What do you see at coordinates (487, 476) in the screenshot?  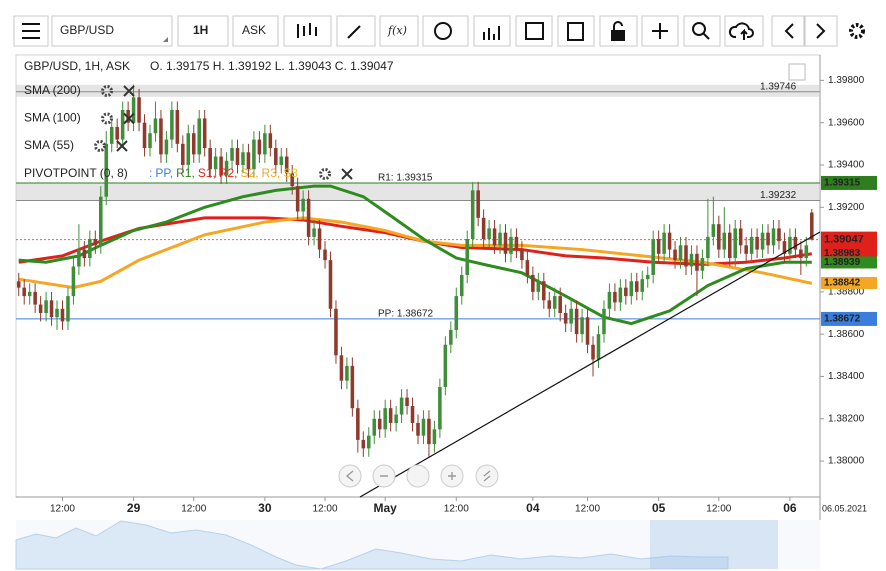 I see `scroll-right` at bounding box center [487, 476].